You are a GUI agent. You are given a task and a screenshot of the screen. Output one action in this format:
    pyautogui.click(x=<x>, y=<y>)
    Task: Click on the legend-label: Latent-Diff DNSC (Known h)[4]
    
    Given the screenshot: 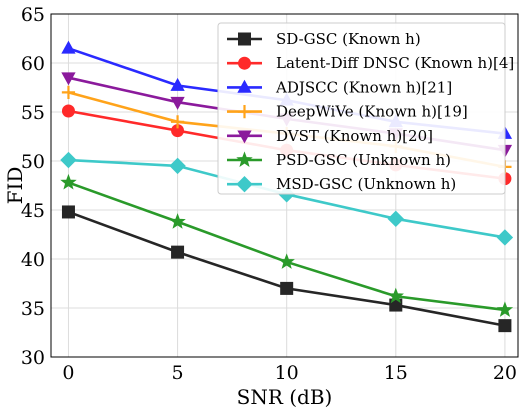 What is the action you would take?
    pyautogui.click(x=395, y=63)
    